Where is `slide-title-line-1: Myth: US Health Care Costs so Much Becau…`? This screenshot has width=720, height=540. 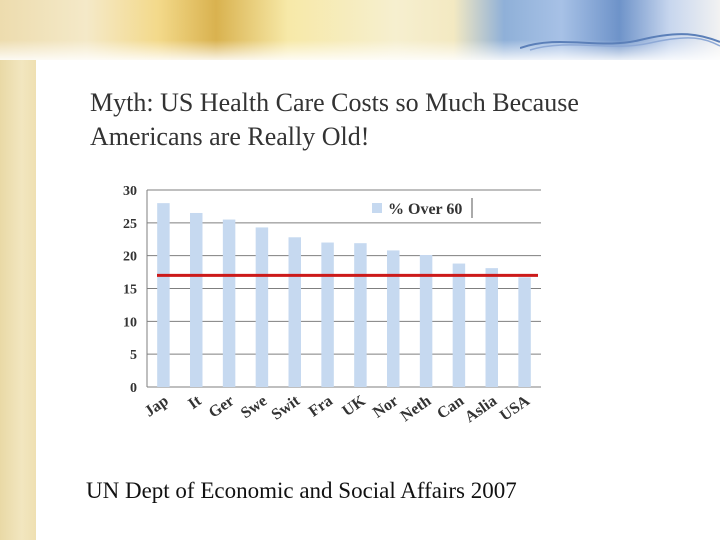
slide-title-line-1: Myth: US Health Care Costs so Much Becau… is located at coordinates (334, 102).